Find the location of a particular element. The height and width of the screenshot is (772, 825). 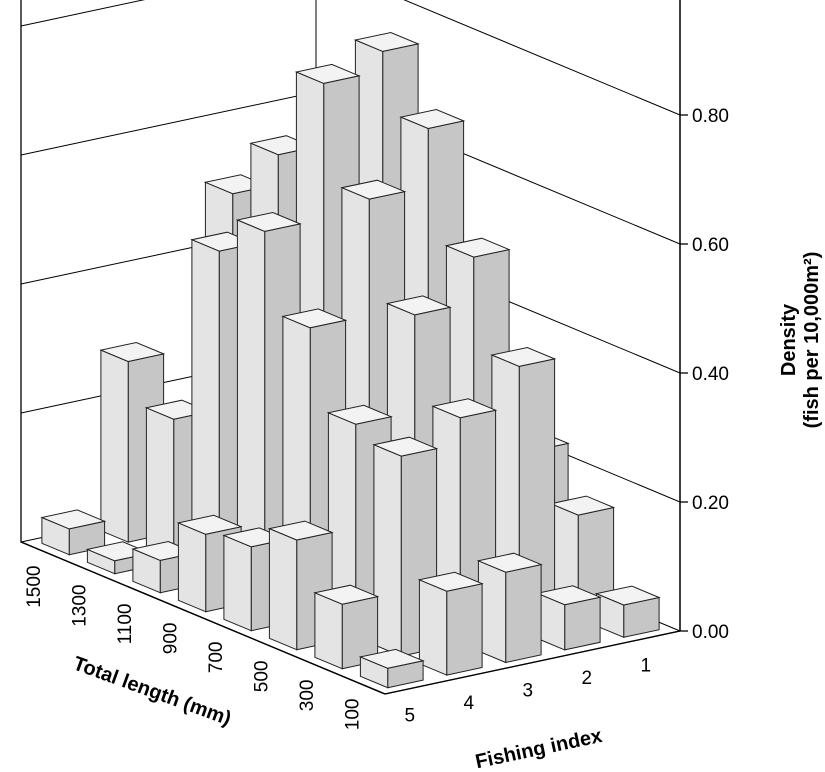

length-tick-label: 700 is located at coordinates (216, 658).